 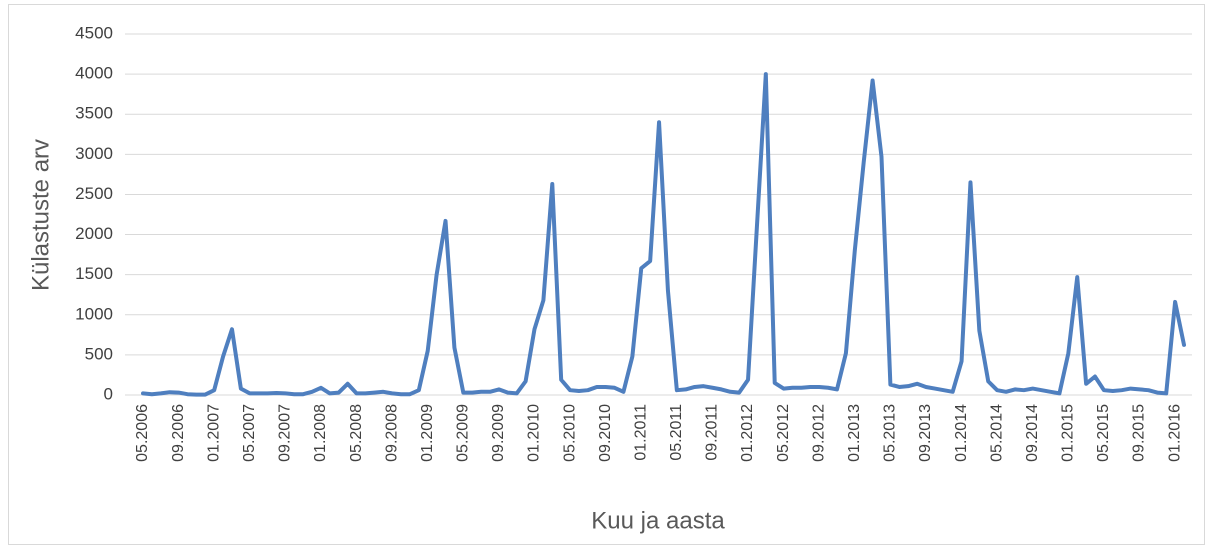 What do you see at coordinates (94, 153) in the screenshot?
I see `y-tick-label: 3000` at bounding box center [94, 153].